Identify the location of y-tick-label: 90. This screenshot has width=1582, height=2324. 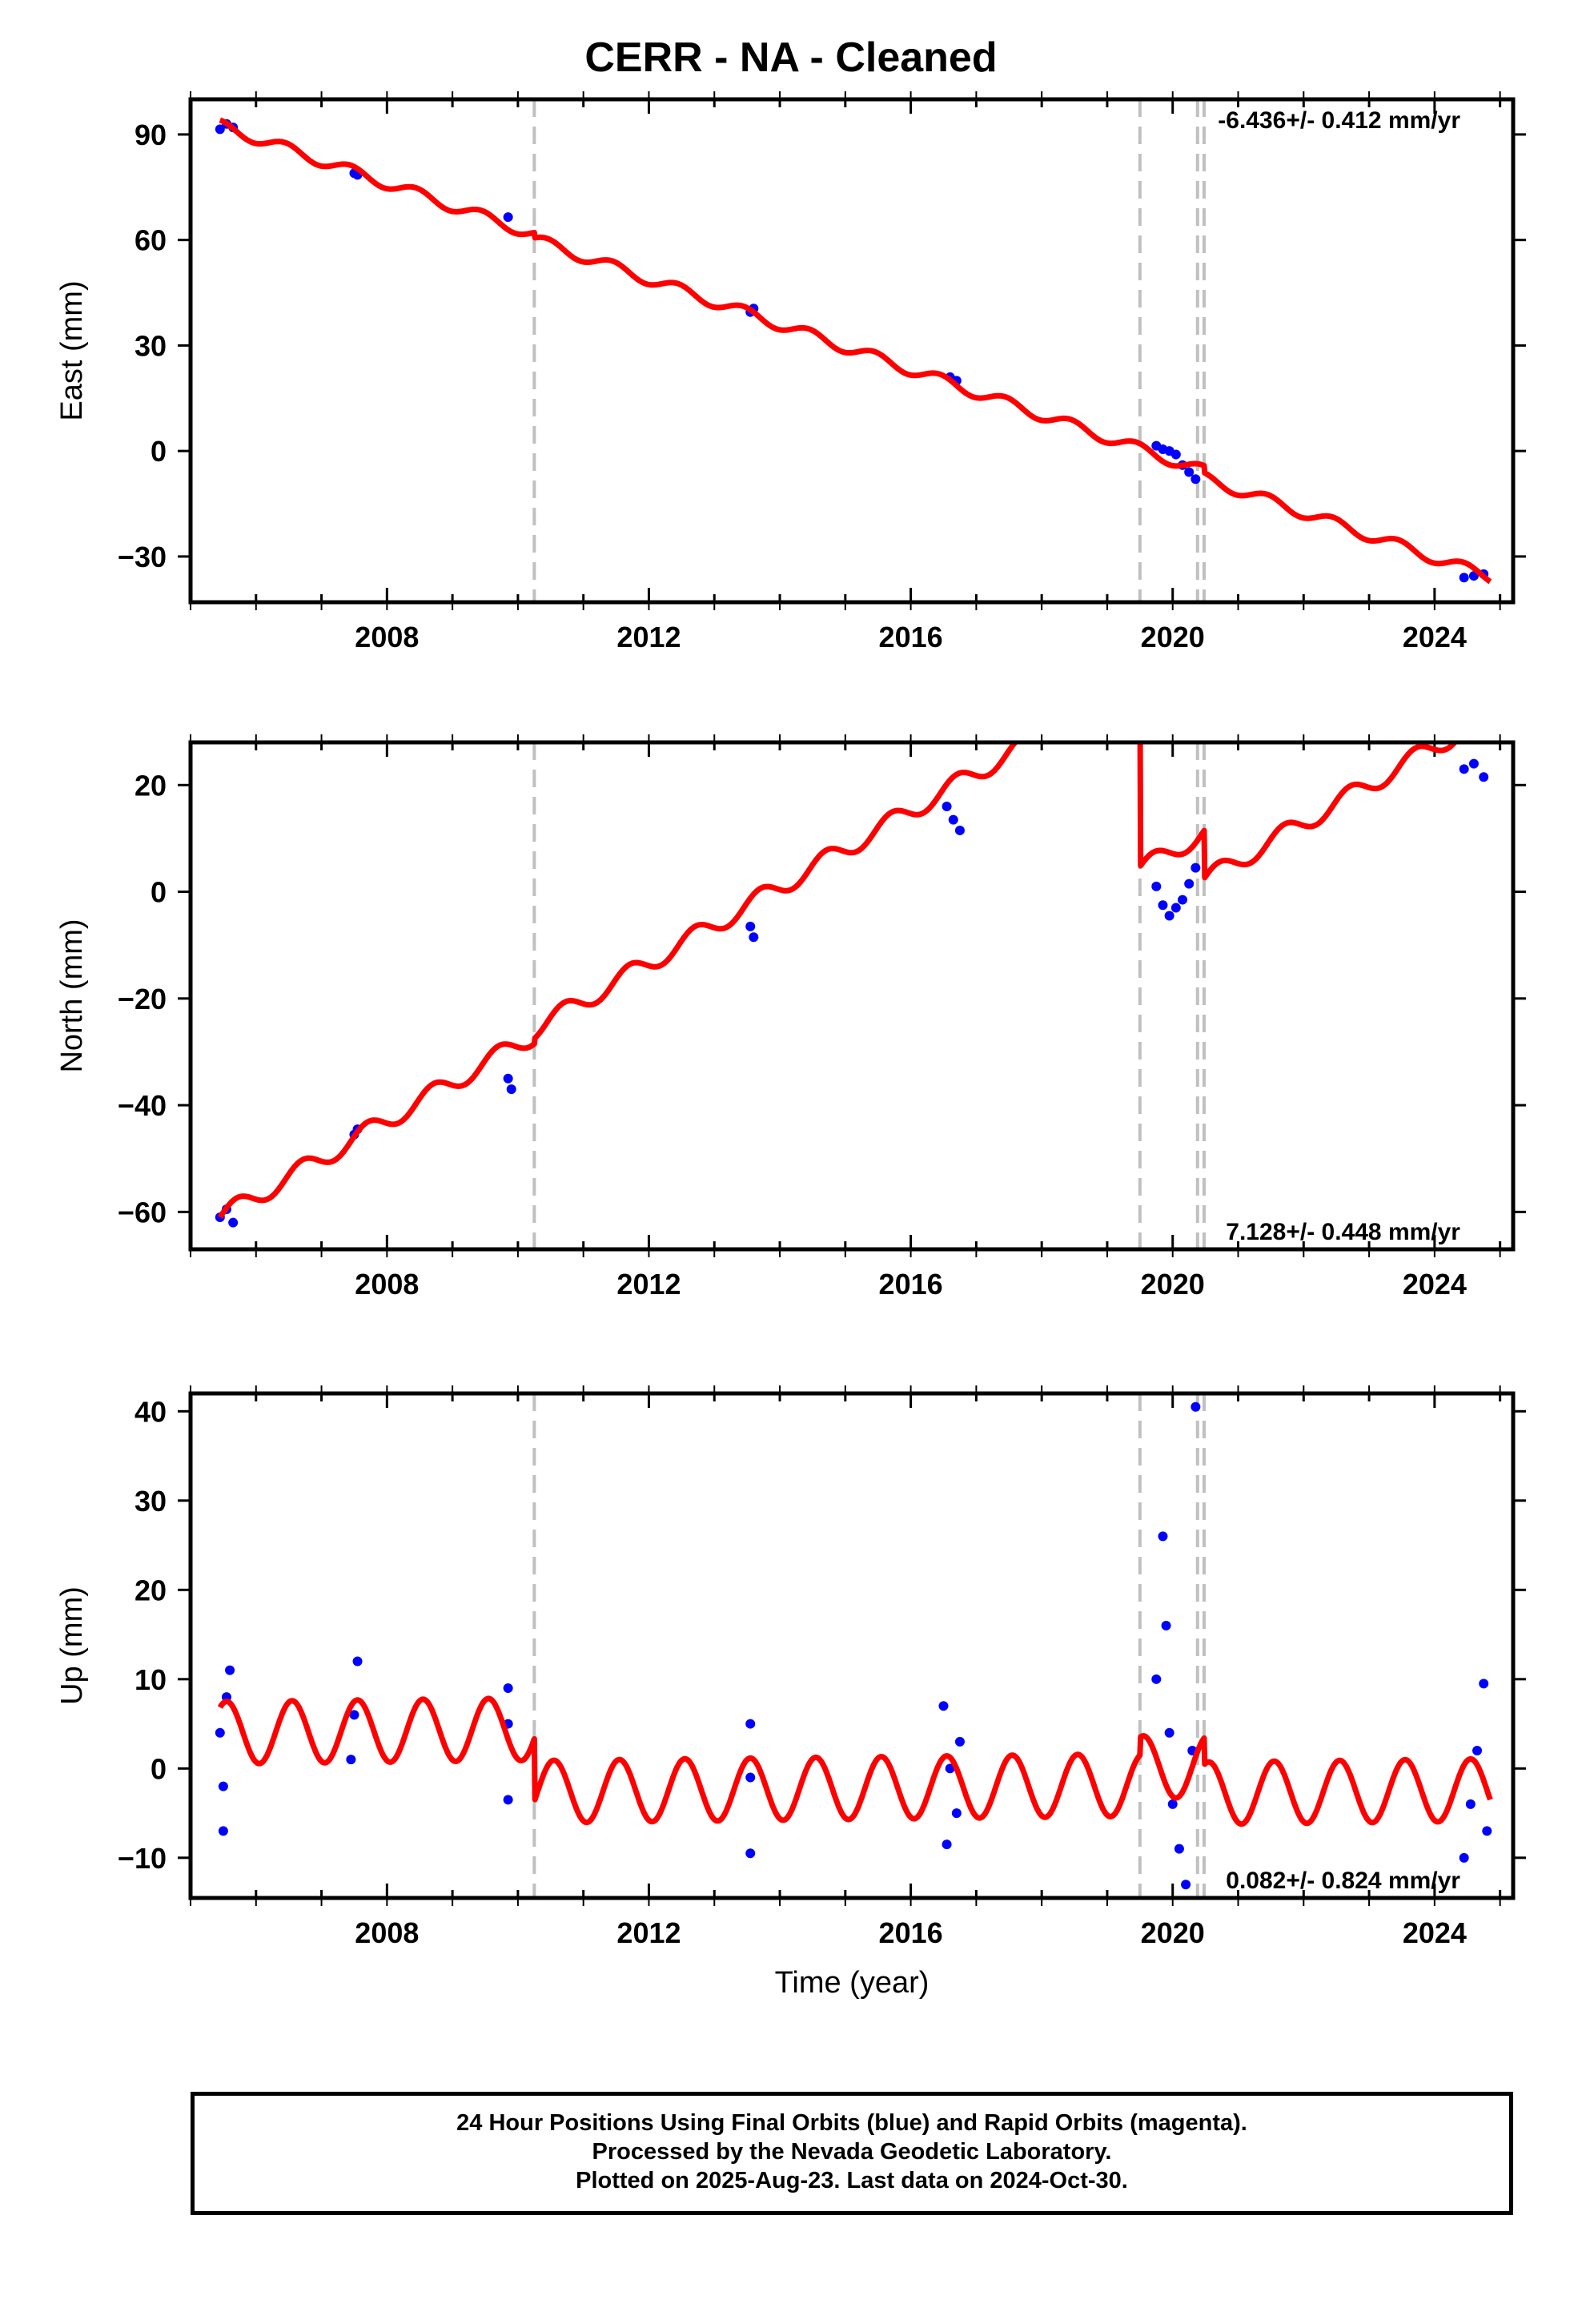
(151, 135).